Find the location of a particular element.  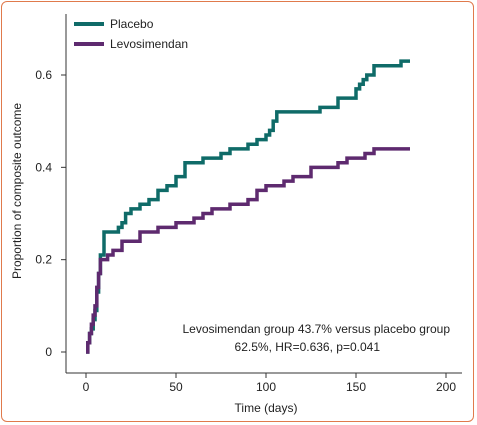

x-tick-label: 0 is located at coordinates (86, 387).